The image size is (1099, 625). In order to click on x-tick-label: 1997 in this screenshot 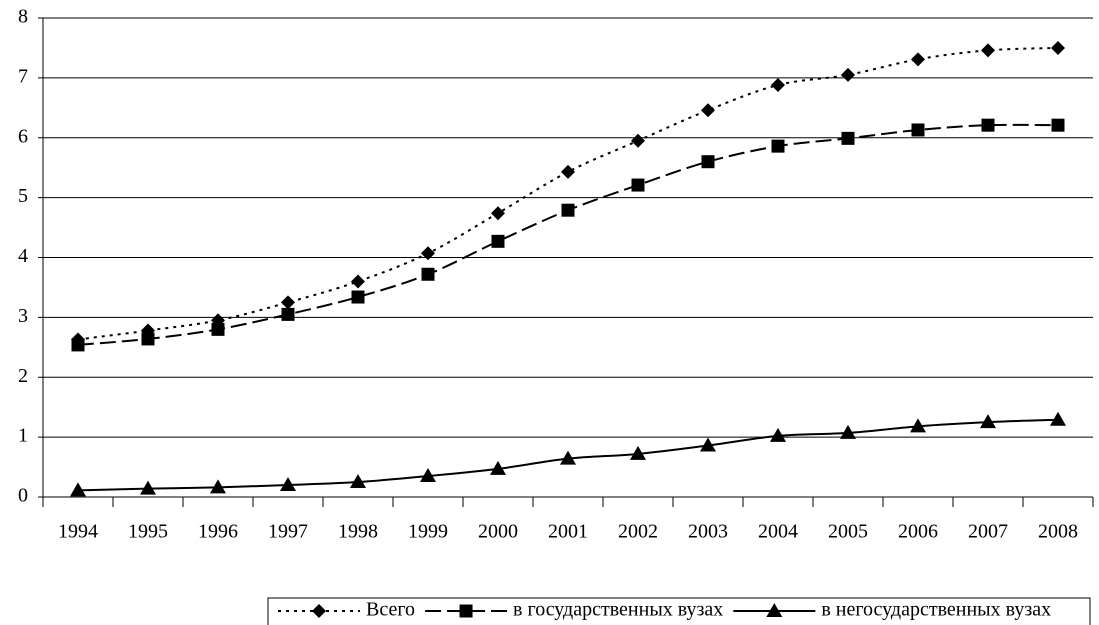, I will do `click(288, 532)`.